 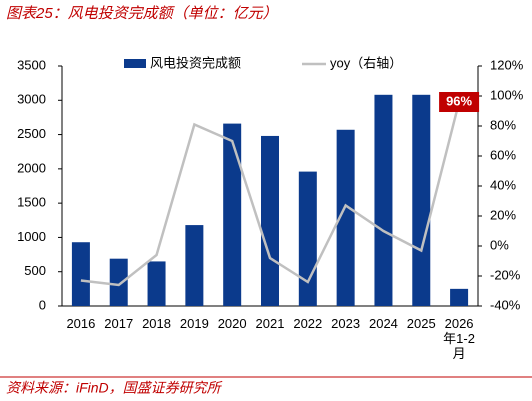 What do you see at coordinates (42, 304) in the screenshot?
I see `y-tick-label: 0` at bounding box center [42, 304].